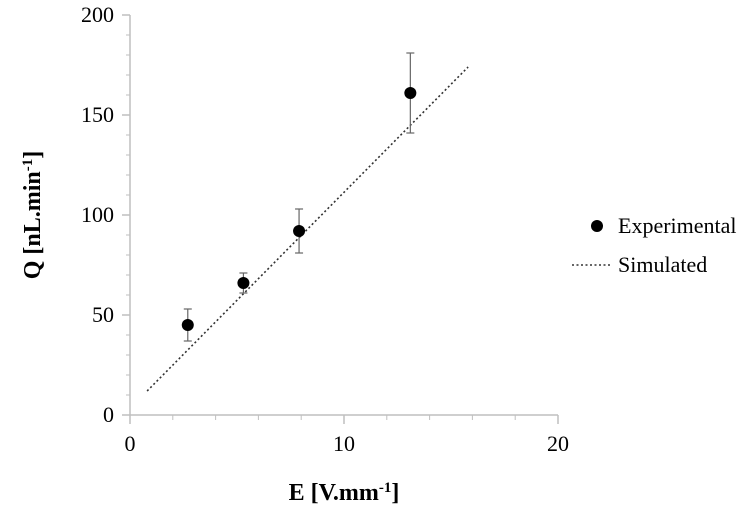  Describe the element at coordinates (97, 114) in the screenshot. I see `y-tick-label: 150` at that location.